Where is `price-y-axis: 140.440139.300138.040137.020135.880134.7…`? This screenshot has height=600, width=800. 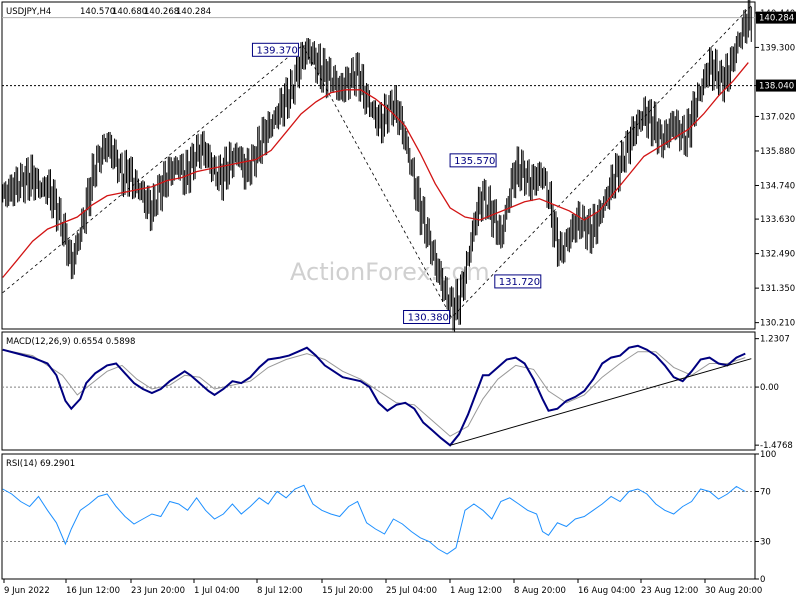
price-y-axis: 140.440139.300138.040137.020135.880134.7… is located at coordinates (775, 169).